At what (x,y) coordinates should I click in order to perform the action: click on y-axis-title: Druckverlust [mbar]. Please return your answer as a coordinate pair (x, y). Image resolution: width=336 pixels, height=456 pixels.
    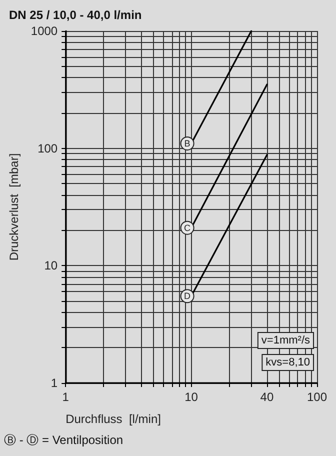
    Looking at the image, I should click on (14, 207).